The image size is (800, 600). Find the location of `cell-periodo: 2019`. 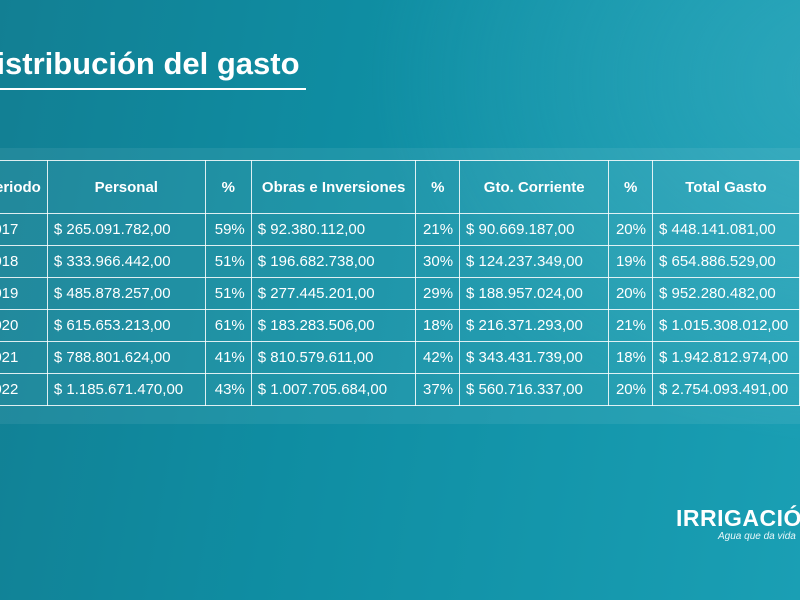

cell-periodo: 2019 is located at coordinates (24, 293).